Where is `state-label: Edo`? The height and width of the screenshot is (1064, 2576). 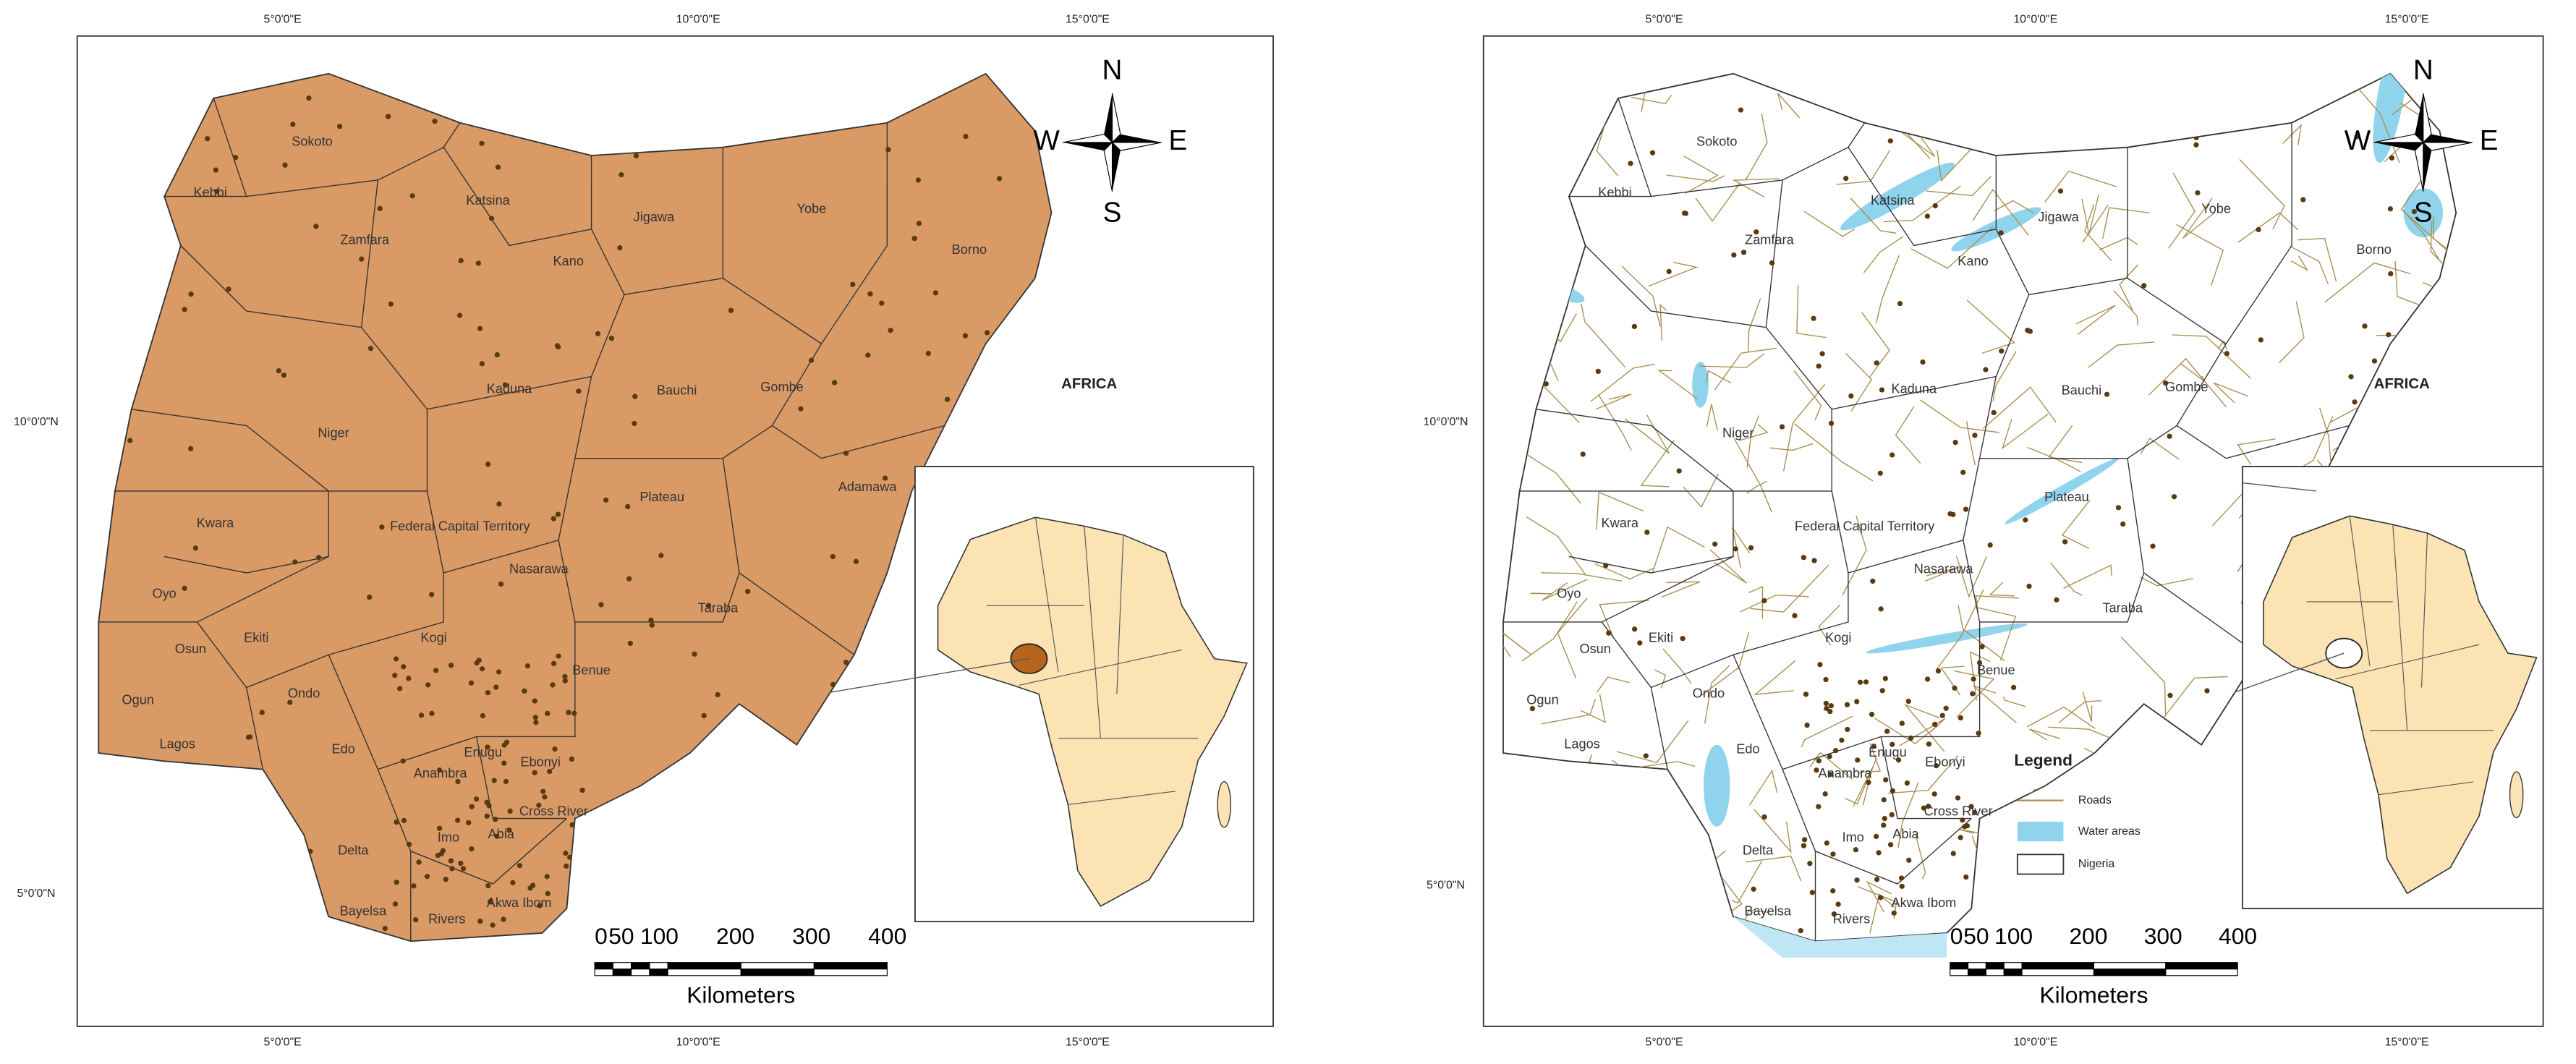 state-label: Edo is located at coordinates (1747, 748).